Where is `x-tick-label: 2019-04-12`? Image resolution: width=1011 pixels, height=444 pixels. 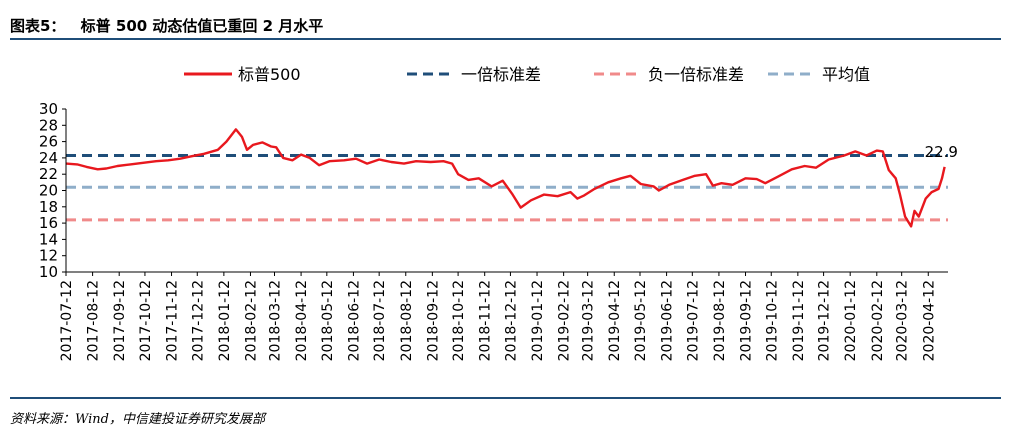 x-tick-label: 2019-04-12 is located at coordinates (615, 320).